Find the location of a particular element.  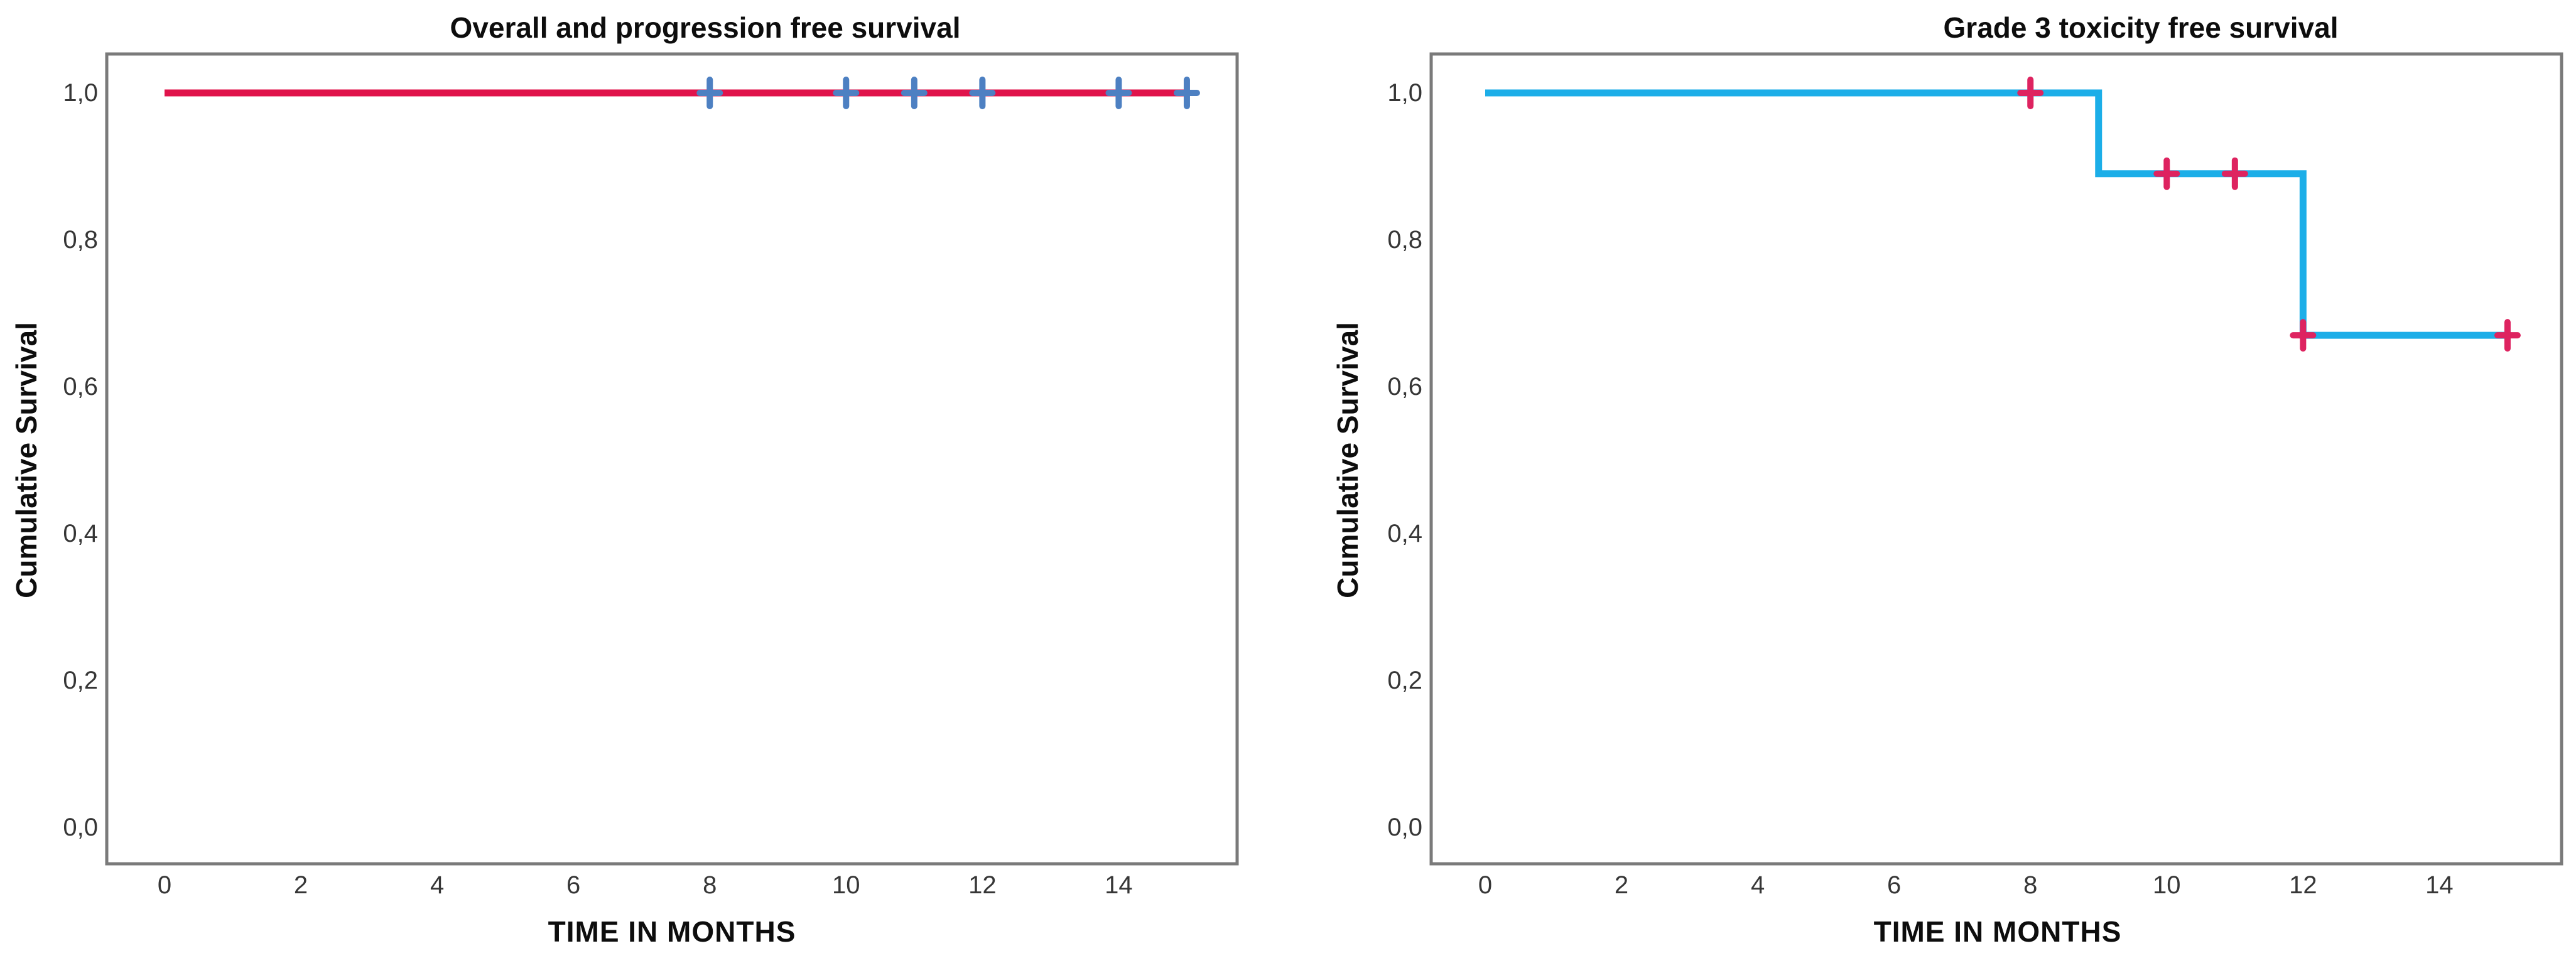

x-tick-label-left: 10 is located at coordinates (846, 885).